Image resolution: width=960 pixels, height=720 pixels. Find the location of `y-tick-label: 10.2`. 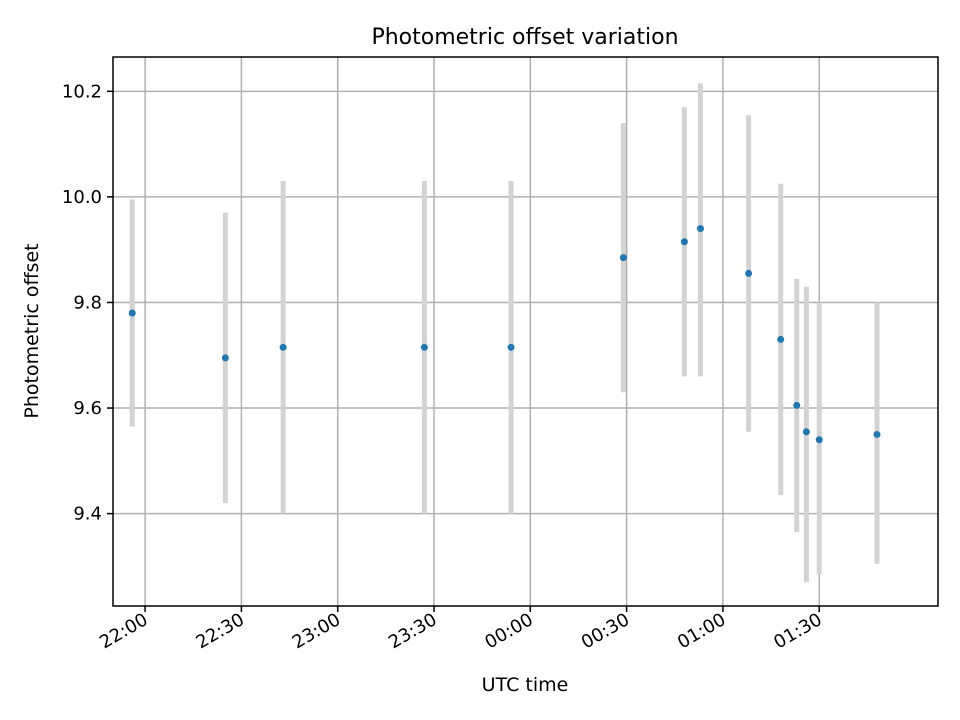

y-tick-label: 10.2 is located at coordinates (82, 91).